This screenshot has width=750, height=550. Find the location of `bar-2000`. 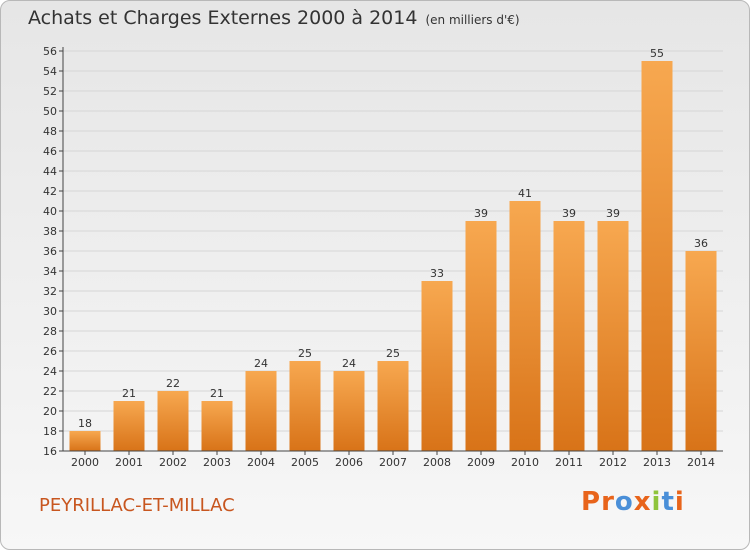

bar-2000 is located at coordinates (85, 441).